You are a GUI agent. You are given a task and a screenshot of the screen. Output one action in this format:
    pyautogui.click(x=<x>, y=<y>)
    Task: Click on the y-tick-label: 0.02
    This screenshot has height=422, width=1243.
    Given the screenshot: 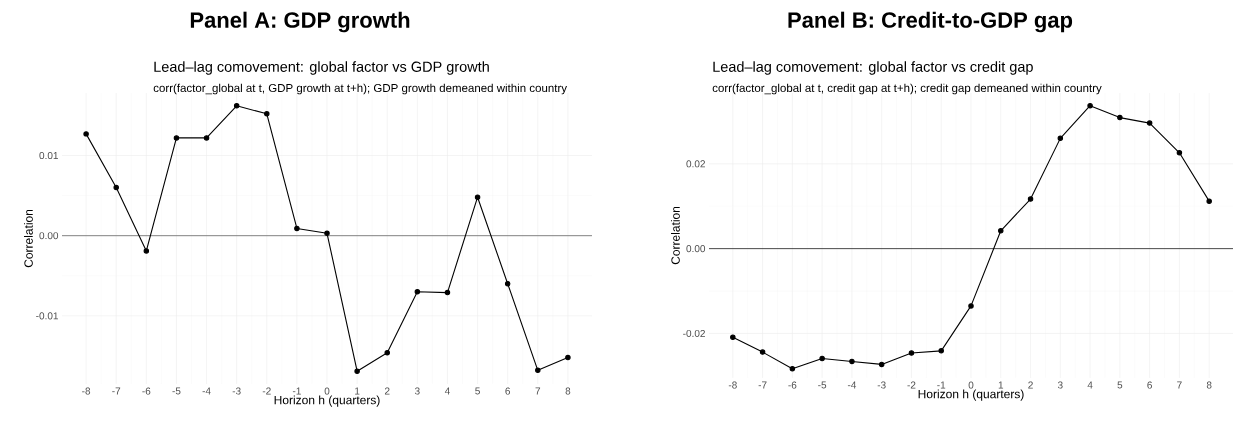 What is the action you would take?
    pyautogui.click(x=695, y=164)
    